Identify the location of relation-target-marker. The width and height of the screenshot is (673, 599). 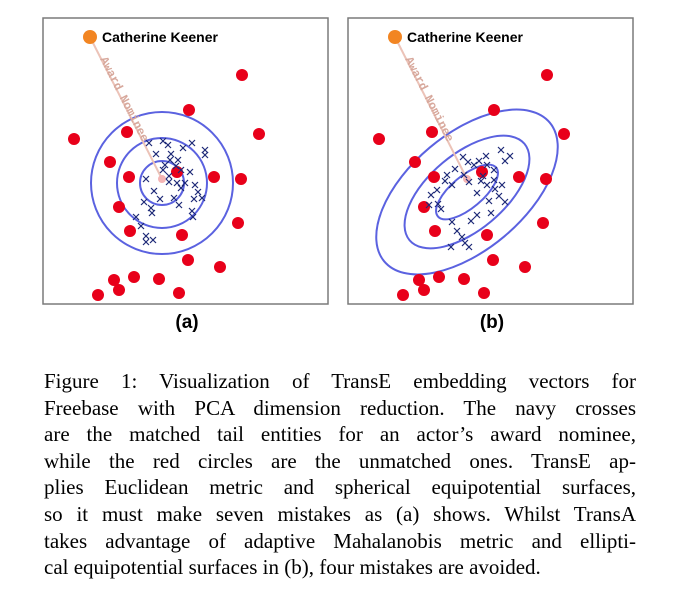
(467, 179).